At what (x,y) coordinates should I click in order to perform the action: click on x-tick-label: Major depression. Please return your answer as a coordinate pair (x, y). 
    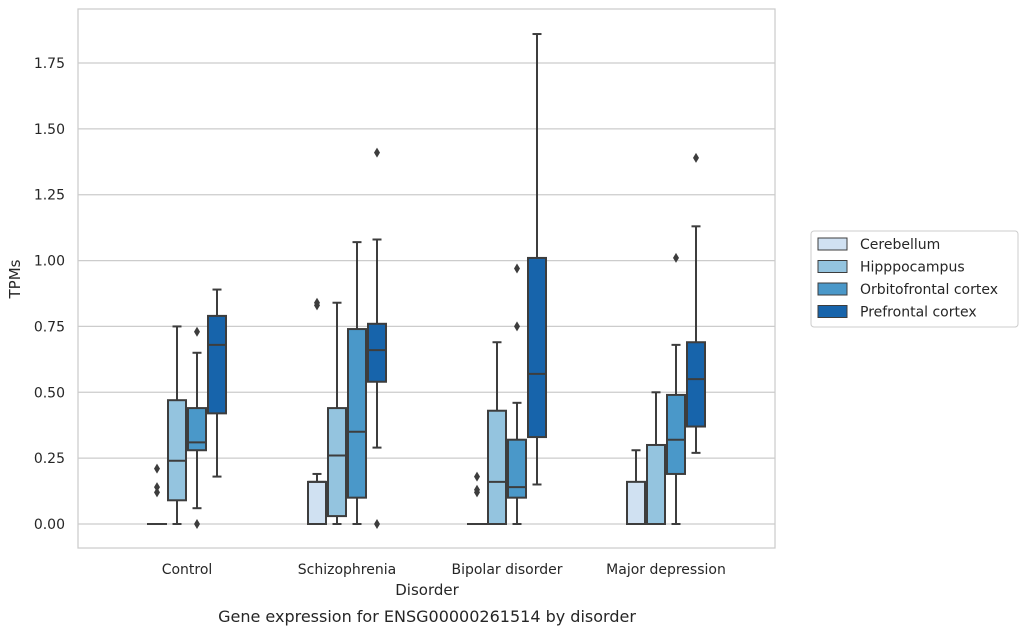
    Looking at the image, I should click on (666, 570).